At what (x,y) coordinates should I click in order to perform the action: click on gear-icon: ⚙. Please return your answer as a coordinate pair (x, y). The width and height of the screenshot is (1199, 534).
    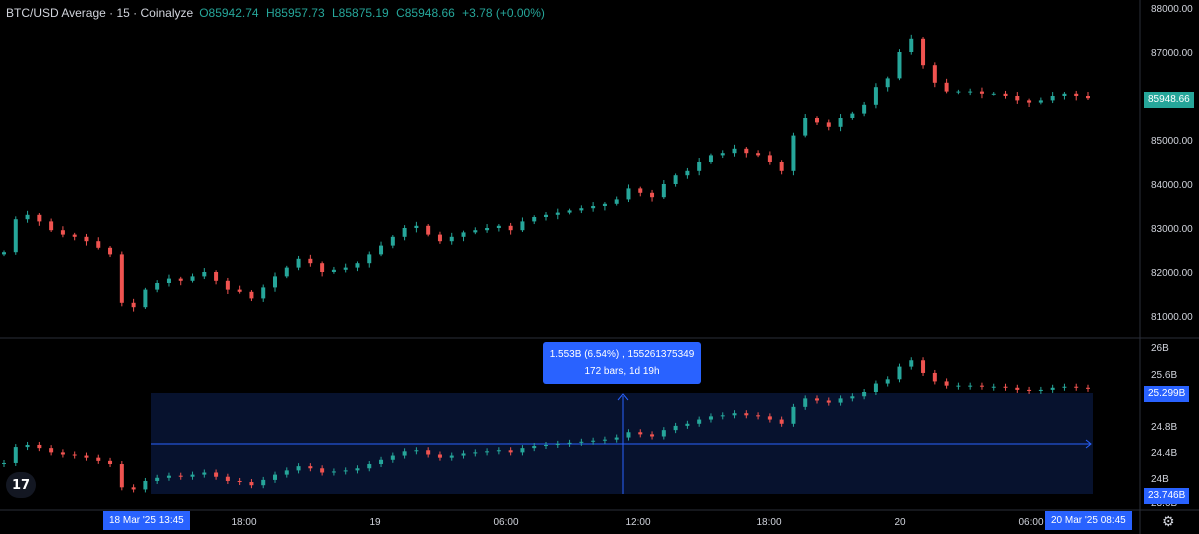
    Looking at the image, I should click on (1168, 521).